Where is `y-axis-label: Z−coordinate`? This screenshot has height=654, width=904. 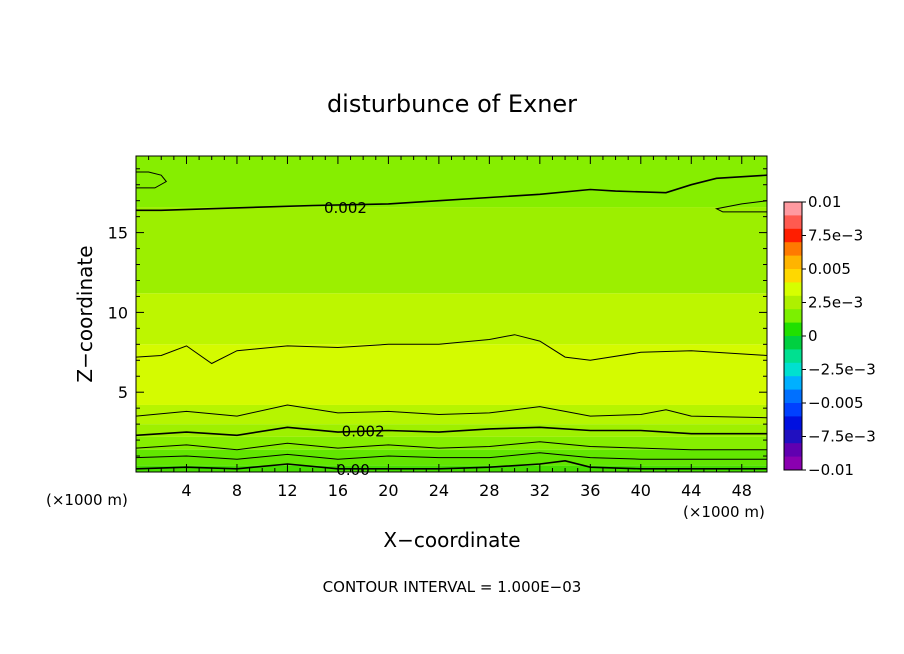
y-axis-label: Z−coordinate is located at coordinates (85, 313).